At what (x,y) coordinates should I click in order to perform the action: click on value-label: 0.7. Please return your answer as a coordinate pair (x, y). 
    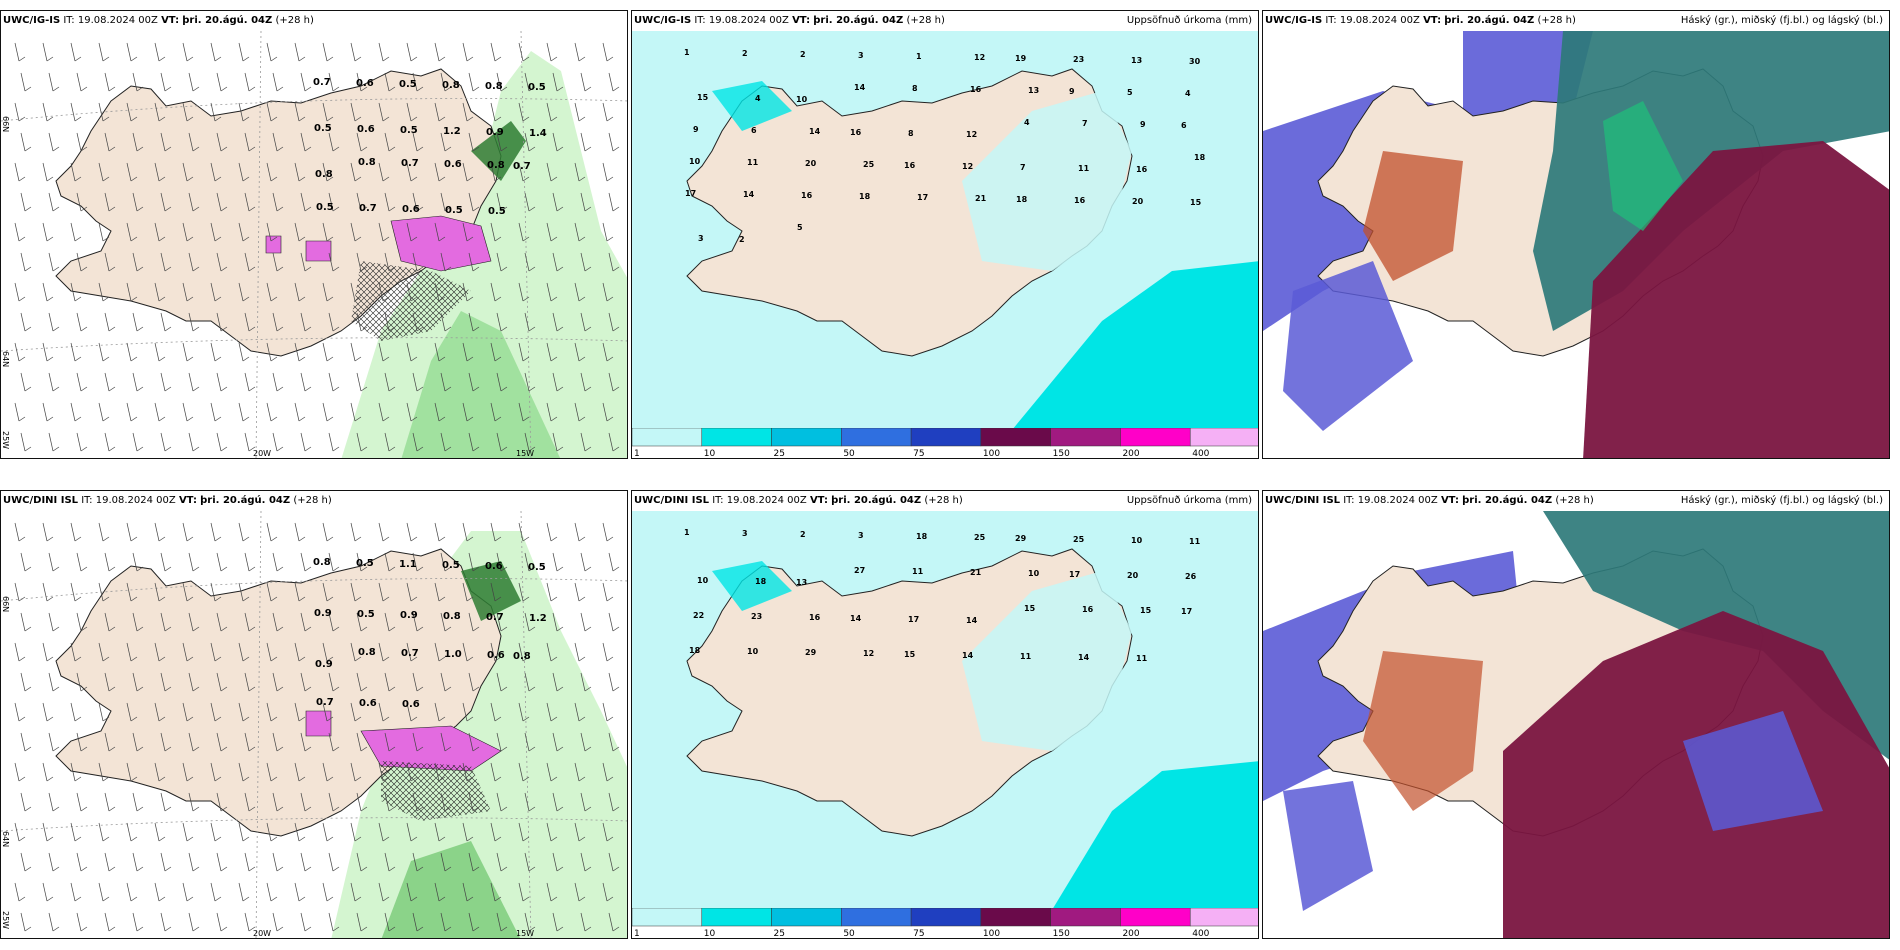
    Looking at the image, I should click on (322, 82).